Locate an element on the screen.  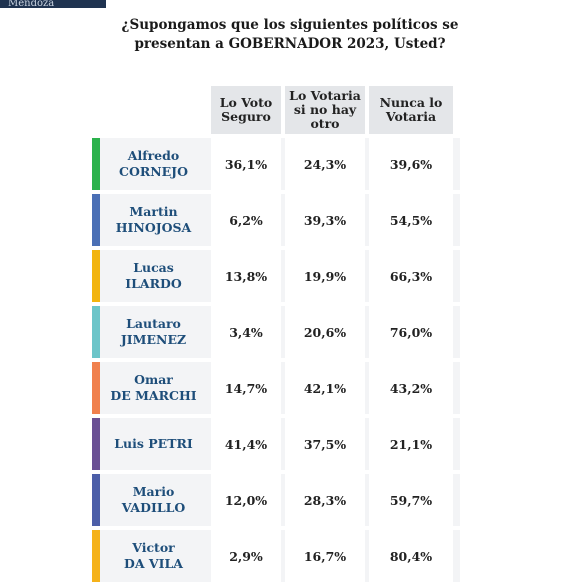
candidate-name: Victor DA VILA is located at coordinates (153, 556).